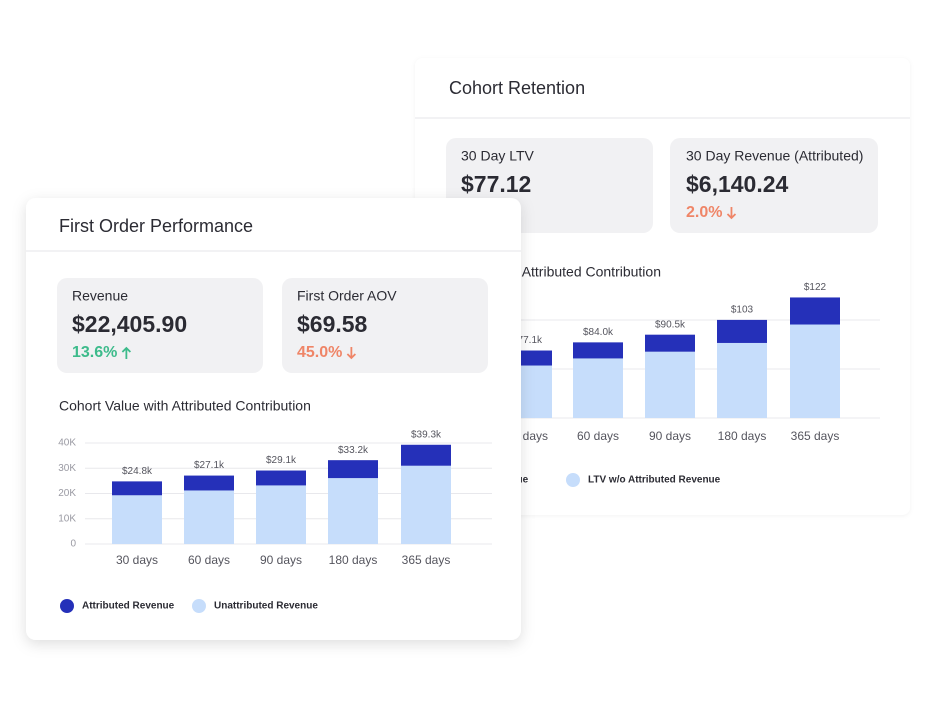 This screenshot has width=926, height=708. Describe the element at coordinates (266, 606) in the screenshot. I see `legend-label: Unattributed Revenue` at that location.